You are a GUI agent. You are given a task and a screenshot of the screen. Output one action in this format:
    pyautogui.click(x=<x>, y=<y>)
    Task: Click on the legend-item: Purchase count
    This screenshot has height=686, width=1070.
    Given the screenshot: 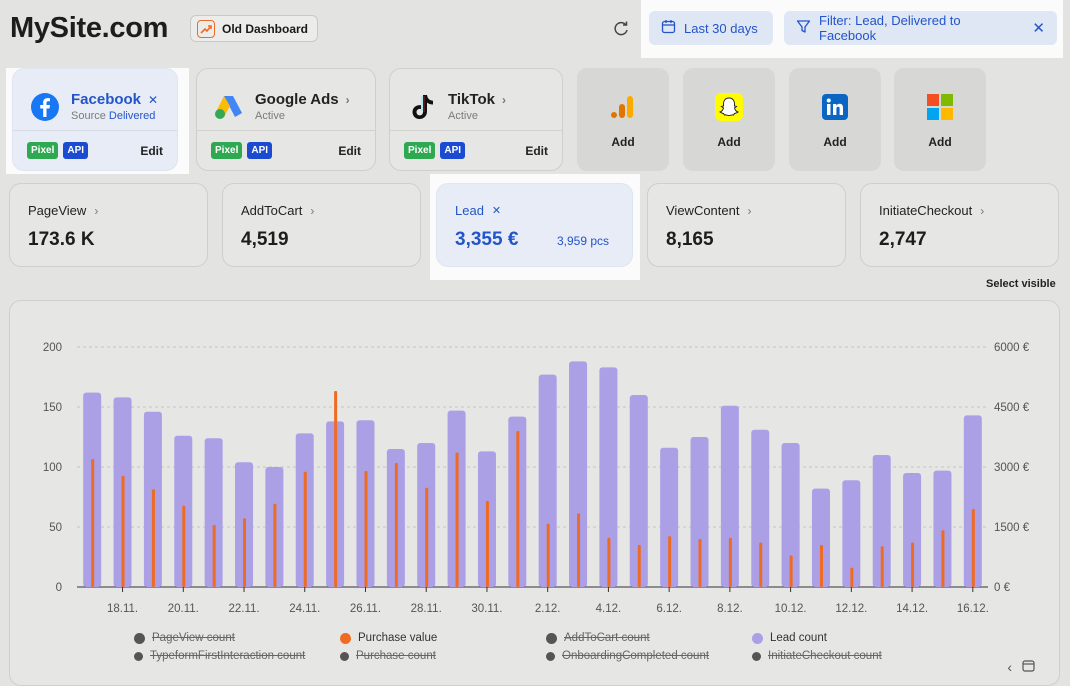 What is the action you would take?
    pyautogui.click(x=388, y=656)
    